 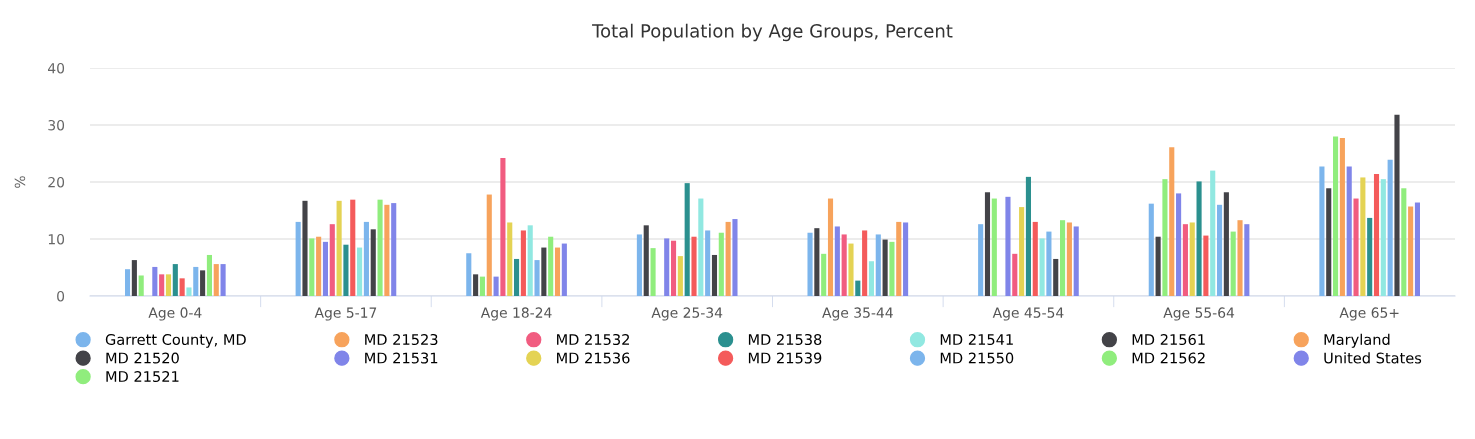 What do you see at coordinates (142, 358) in the screenshot?
I see `legend-label: MD 21520` at bounding box center [142, 358].